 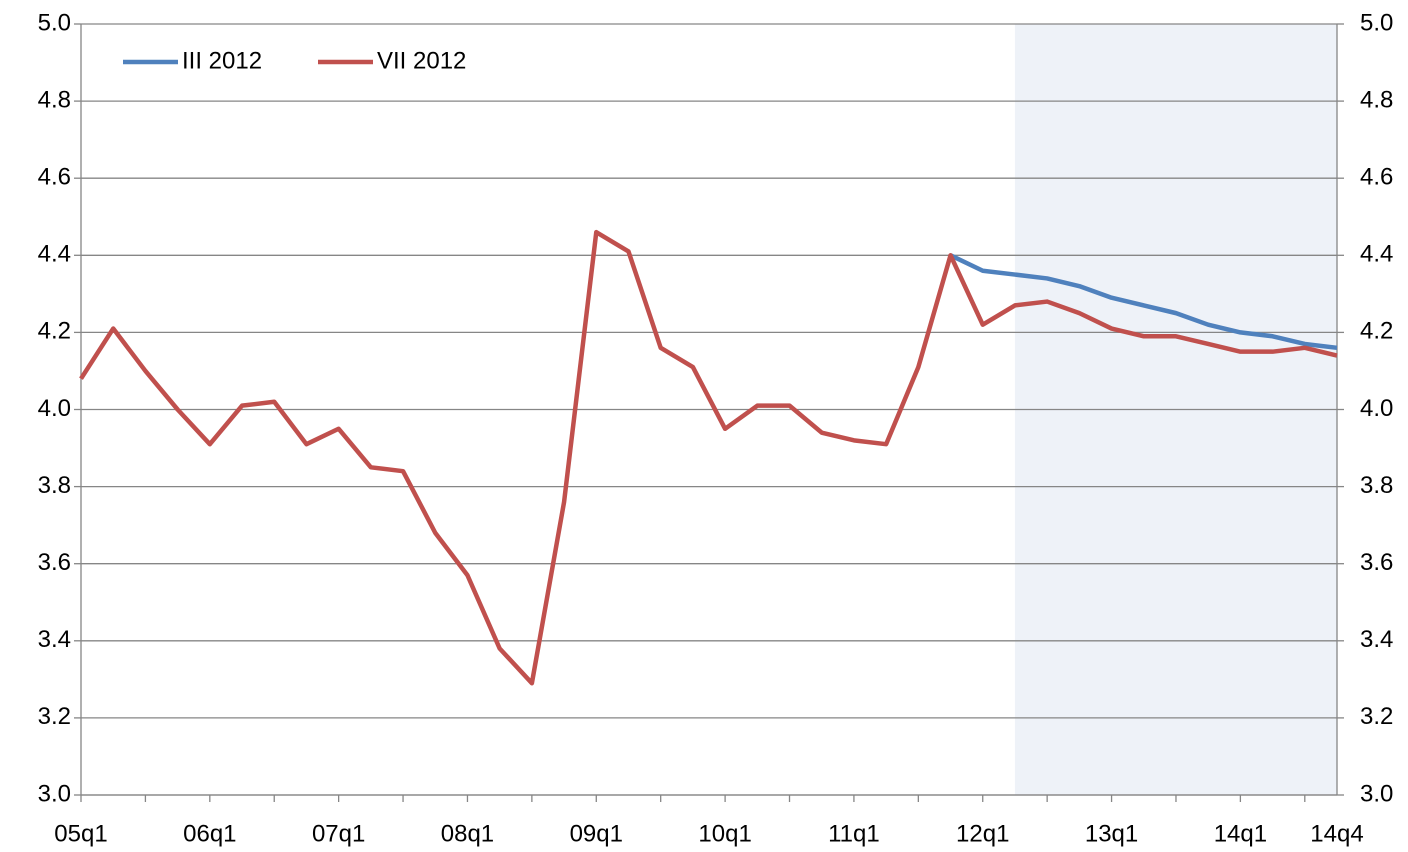 I want to click on x-tick-label: 06q1, so click(x=209, y=833).